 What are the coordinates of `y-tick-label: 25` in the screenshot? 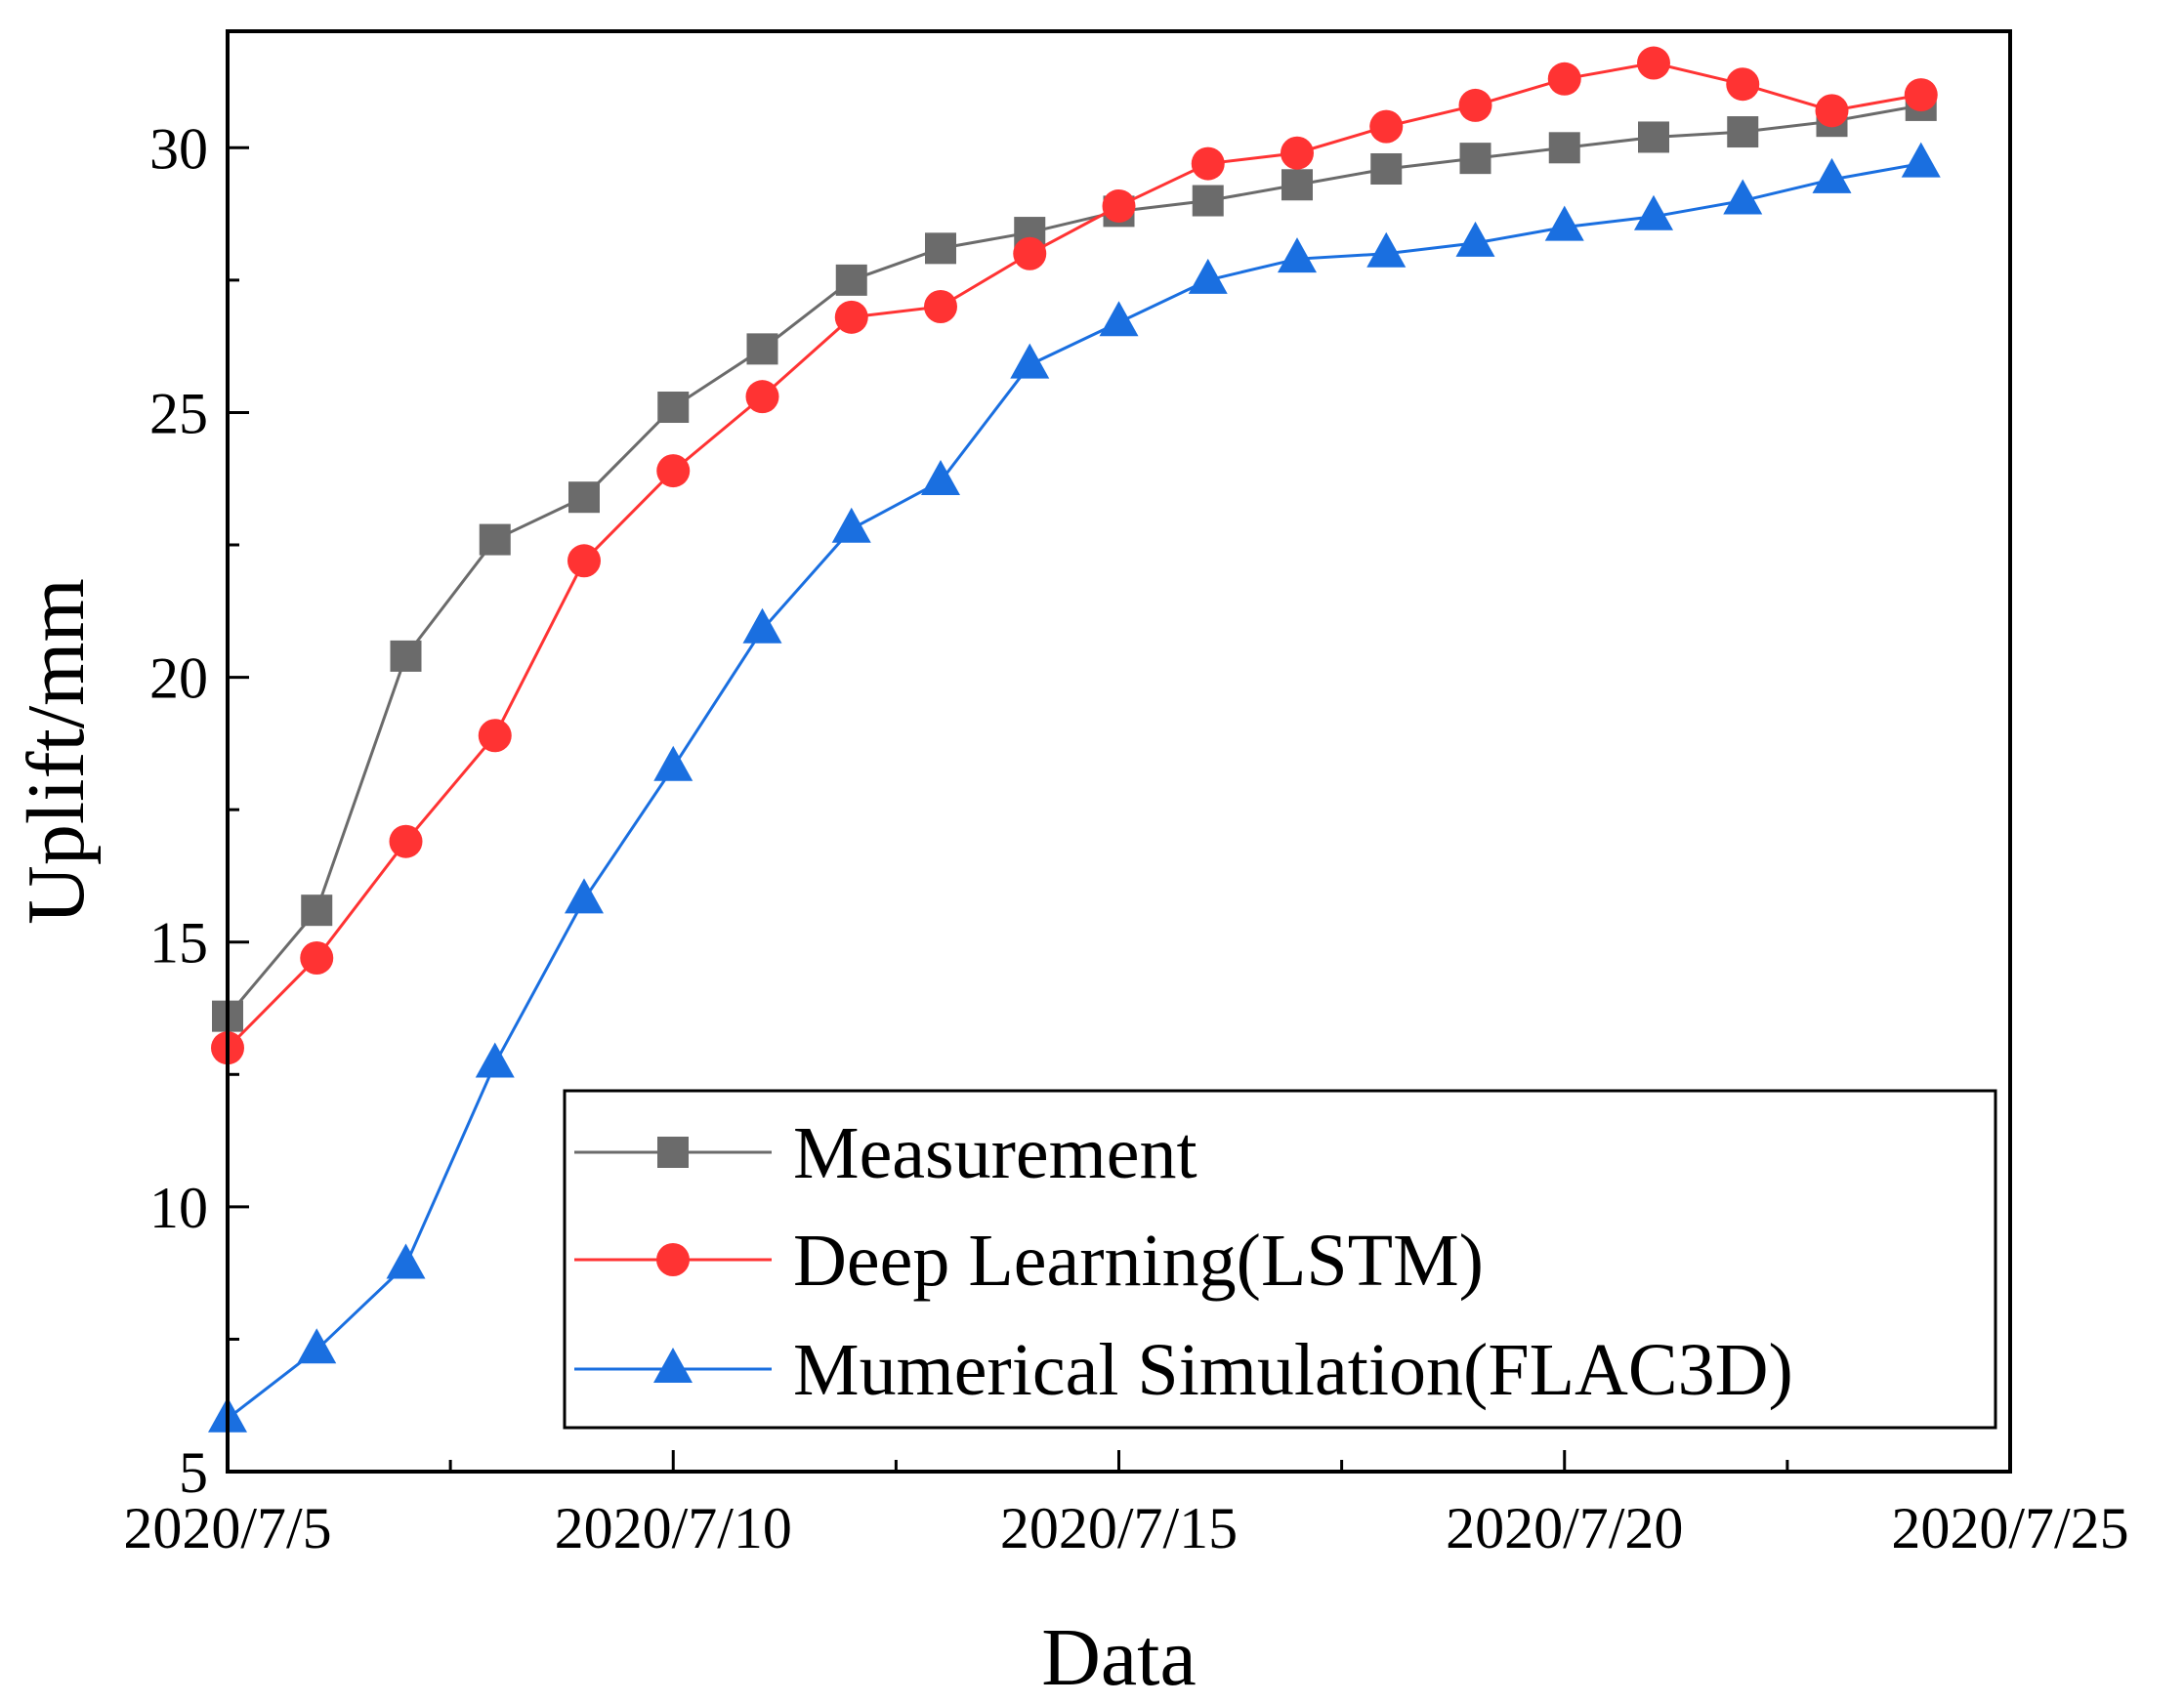 It's located at (178, 413).